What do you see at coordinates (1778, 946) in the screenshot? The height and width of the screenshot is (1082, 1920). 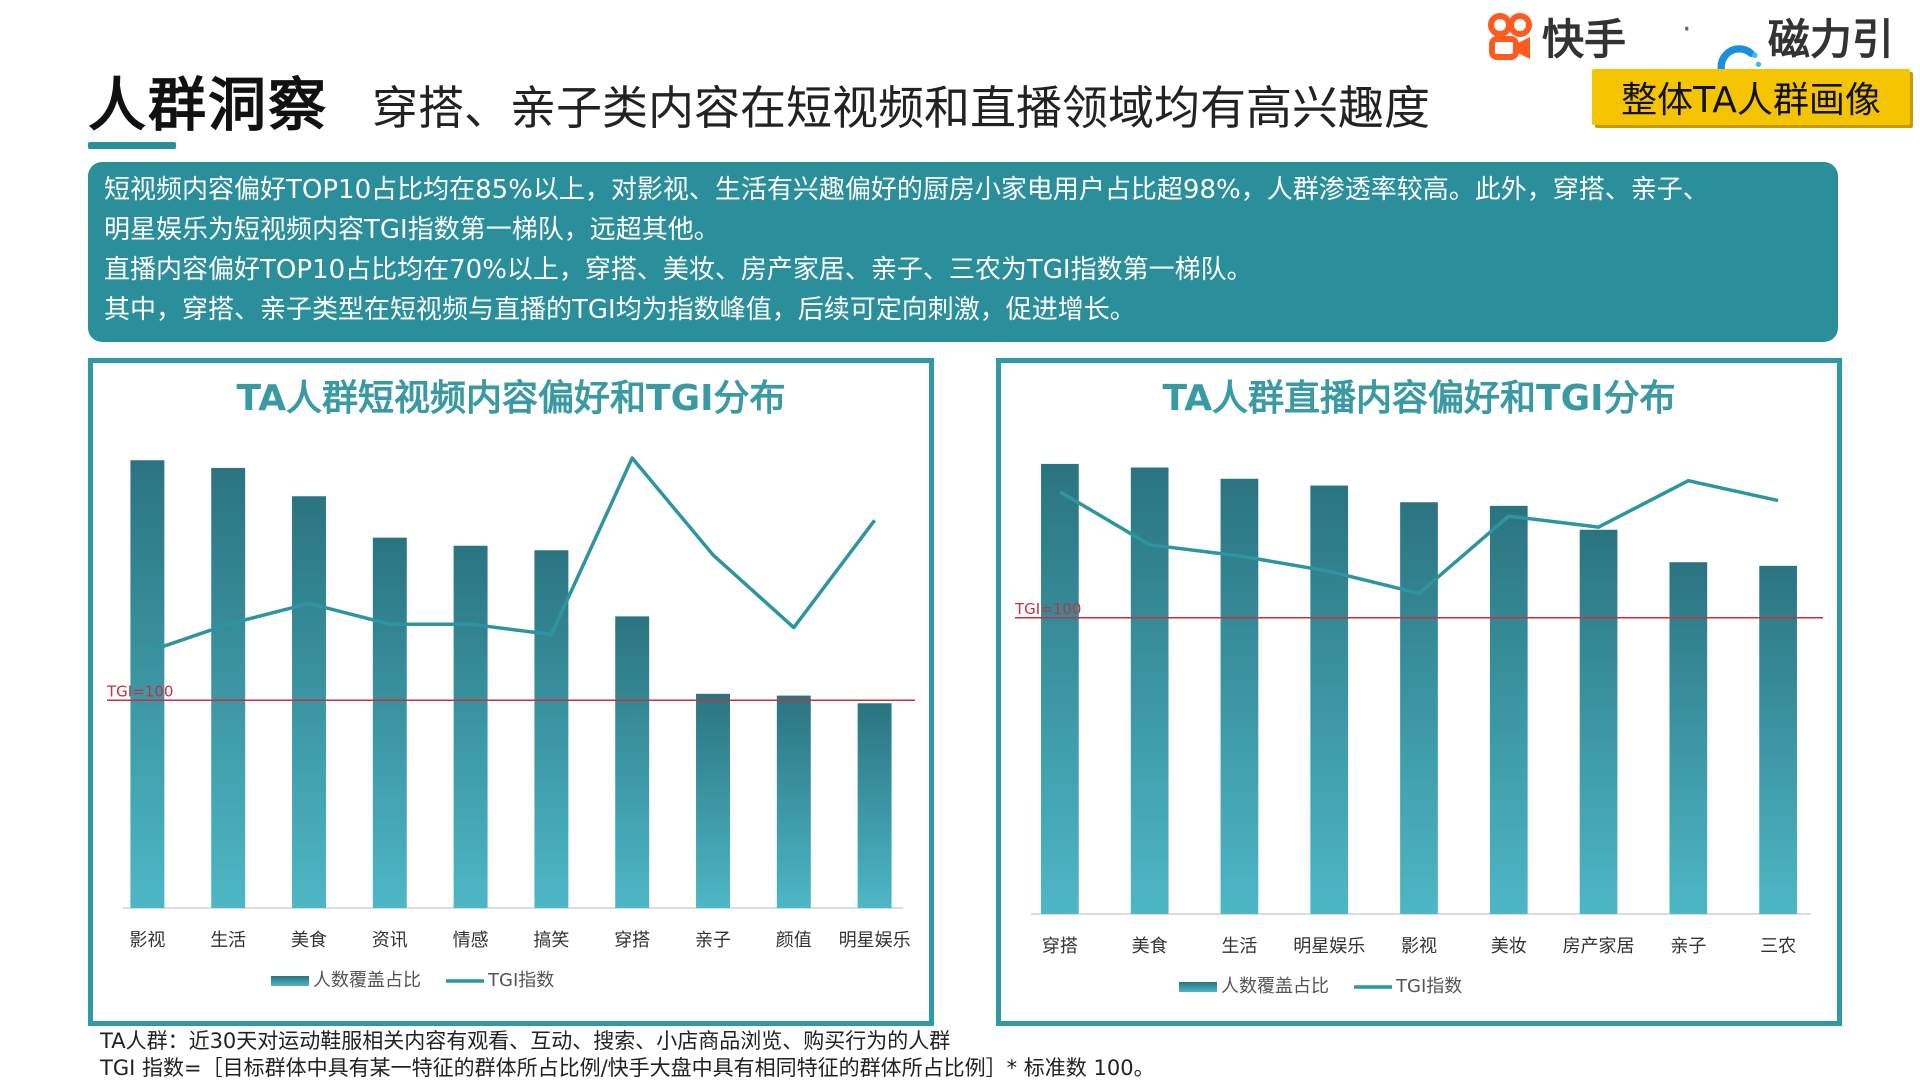 I see `category-label: 三农` at bounding box center [1778, 946].